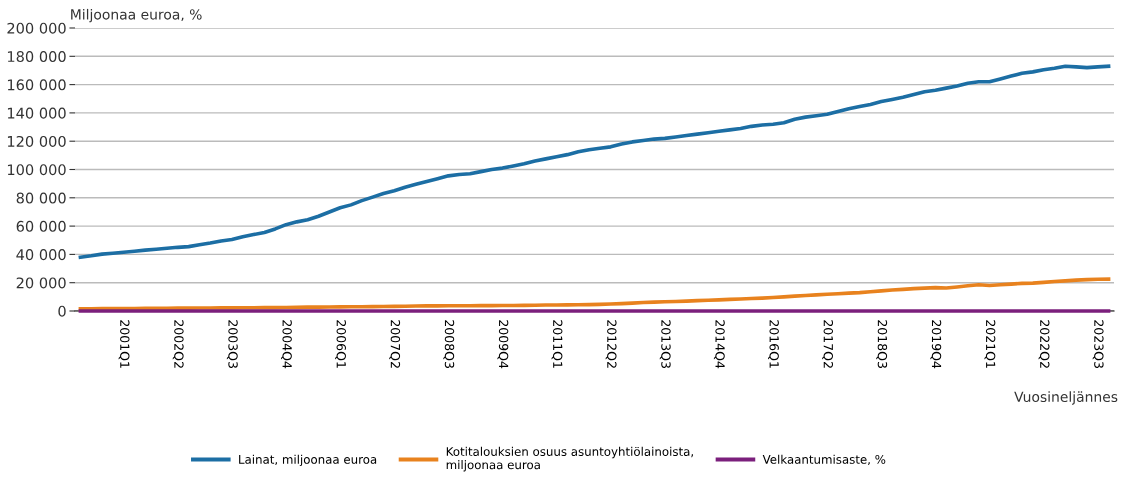 Image resolution: width=1124 pixels, height=487 pixels. What do you see at coordinates (594, 294) in the screenshot?
I see `line-series` at bounding box center [594, 294].